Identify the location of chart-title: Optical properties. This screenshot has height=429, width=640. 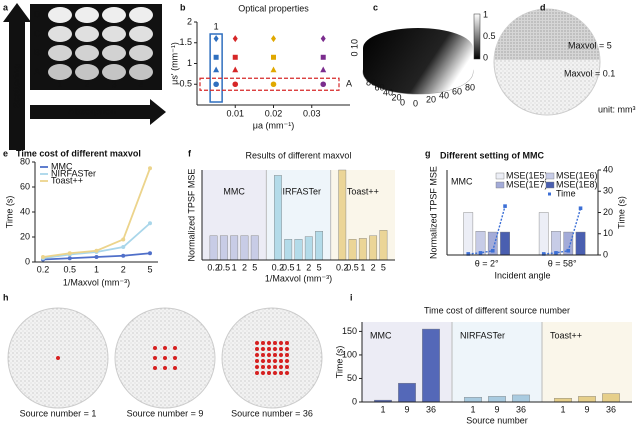
(273, 8).